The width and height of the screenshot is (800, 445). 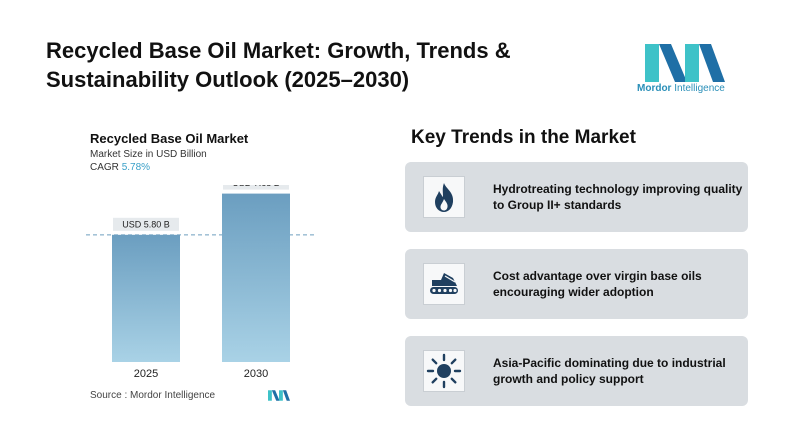 What do you see at coordinates (146, 374) in the screenshot?
I see `x-tick-2025: 2025` at bounding box center [146, 374].